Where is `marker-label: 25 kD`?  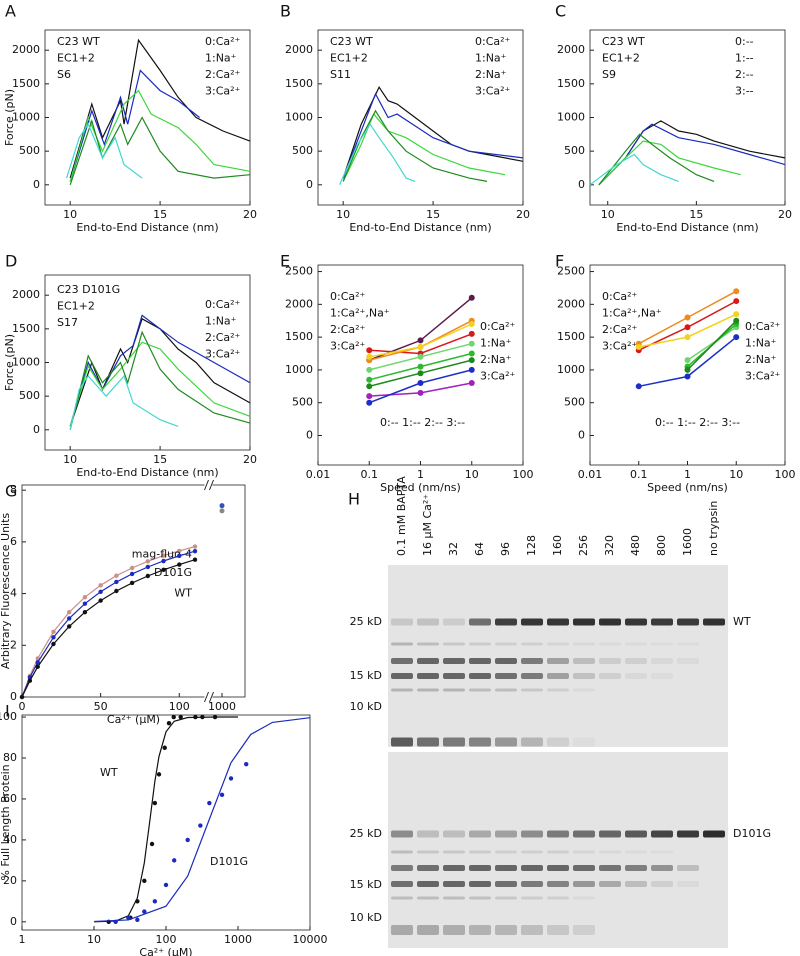 marker-label: 25 kD is located at coordinates (366, 621).